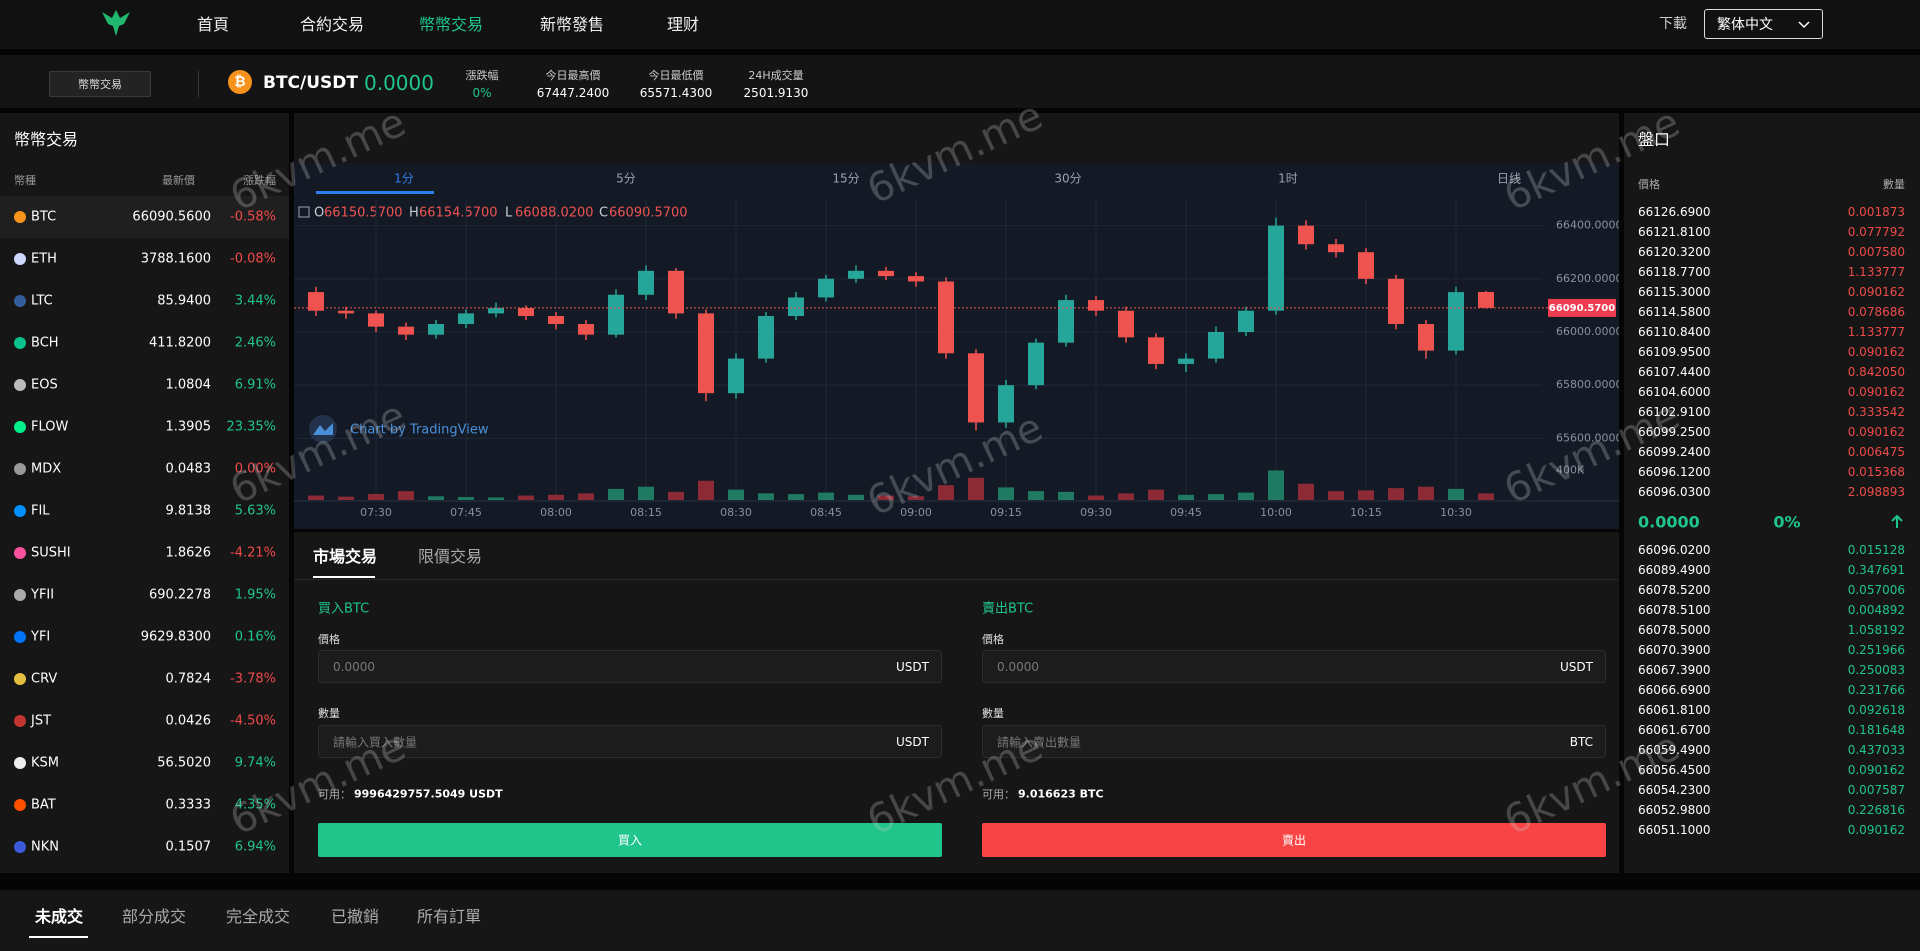  What do you see at coordinates (1061, 794) in the screenshot?
I see `available-value: 9.016623 BTC` at bounding box center [1061, 794].